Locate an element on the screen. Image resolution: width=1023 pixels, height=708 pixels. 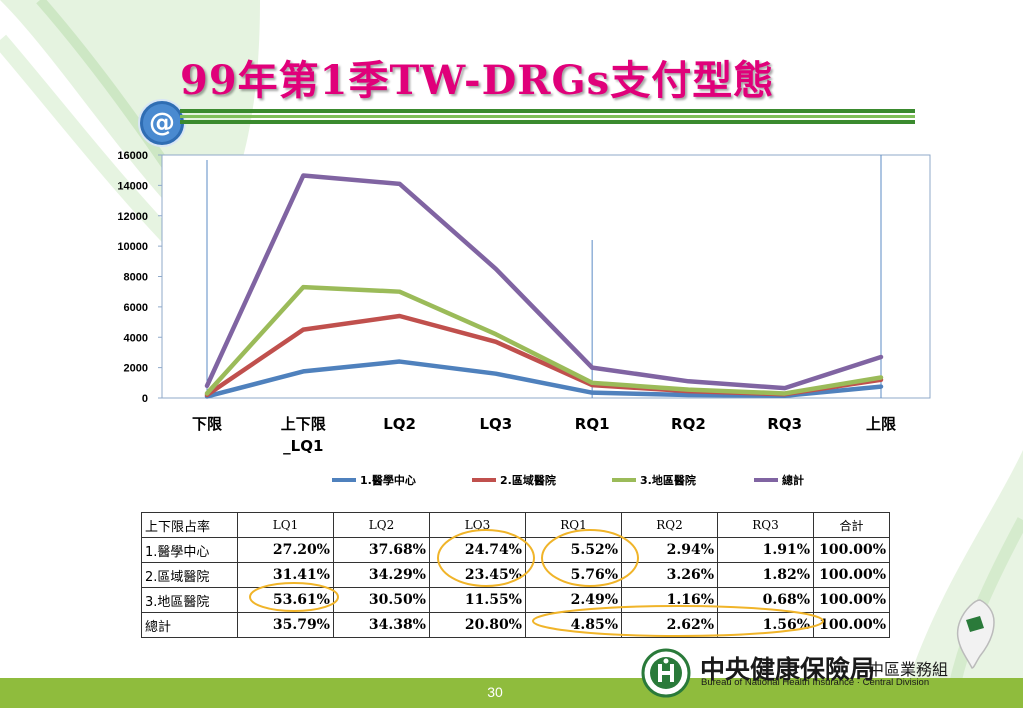
table-cell: 1.16% is located at coordinates (669, 600).